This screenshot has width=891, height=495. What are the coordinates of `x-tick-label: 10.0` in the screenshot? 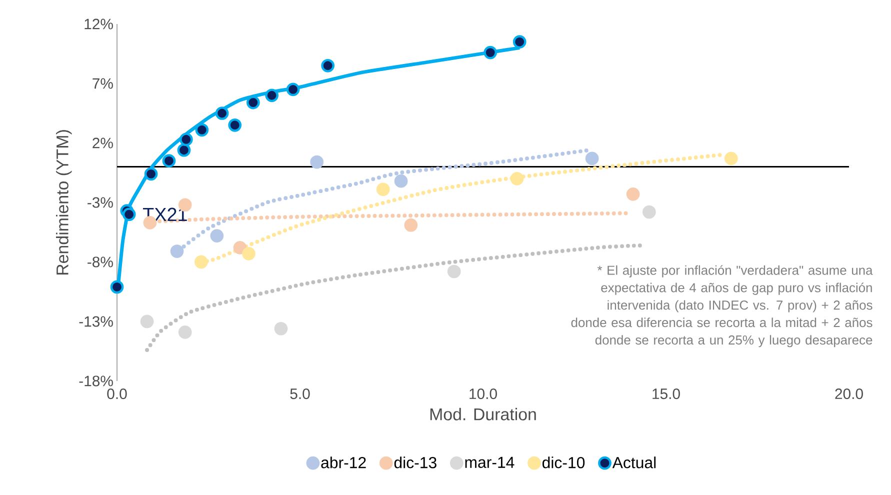 It's located at (483, 394).